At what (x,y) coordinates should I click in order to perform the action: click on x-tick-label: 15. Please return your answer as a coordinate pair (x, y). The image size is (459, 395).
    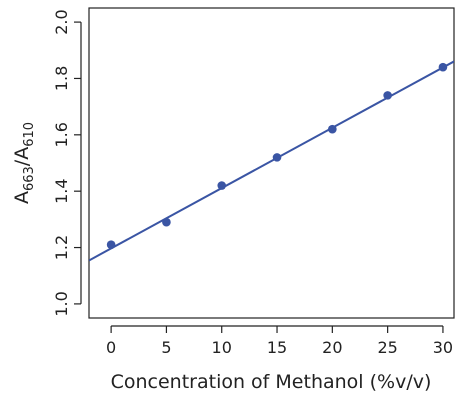
    Looking at the image, I should click on (277, 347).